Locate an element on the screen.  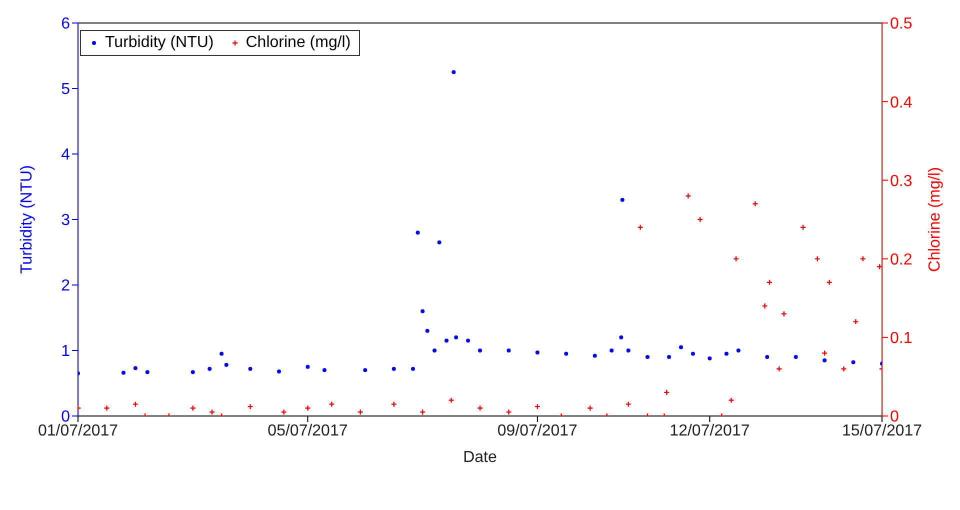
x-tick-label: 09/07/2017 is located at coordinates (537, 431).